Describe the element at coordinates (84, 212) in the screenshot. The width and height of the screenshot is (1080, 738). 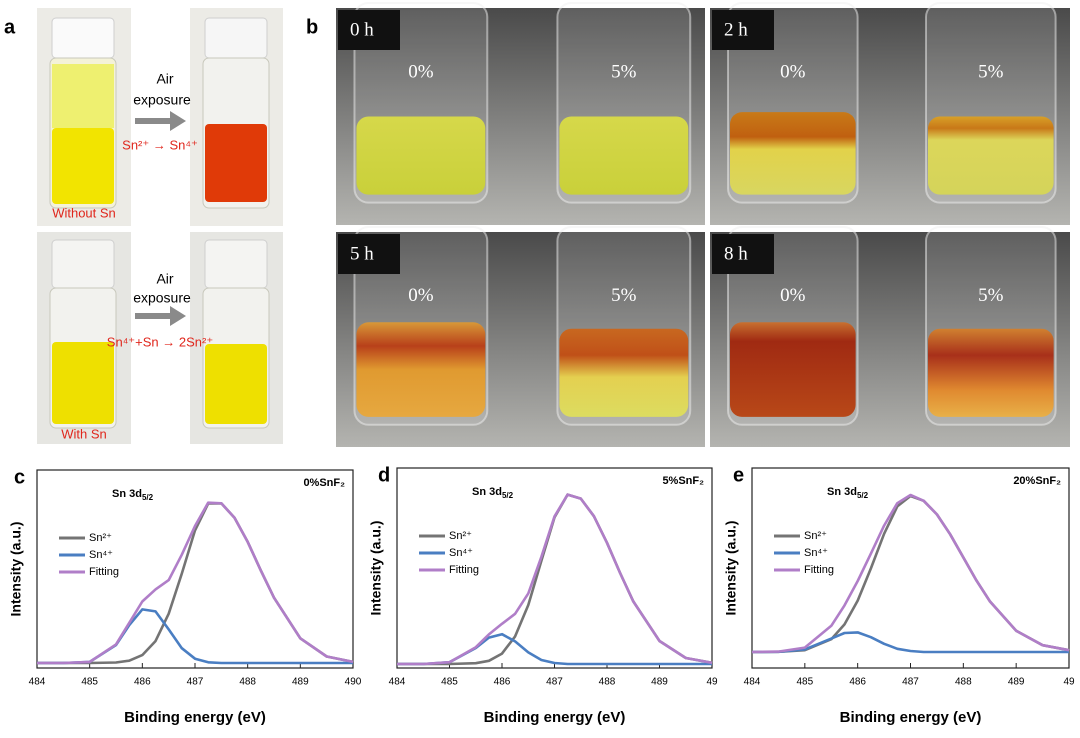
I see `caption: Without Sn` at that location.